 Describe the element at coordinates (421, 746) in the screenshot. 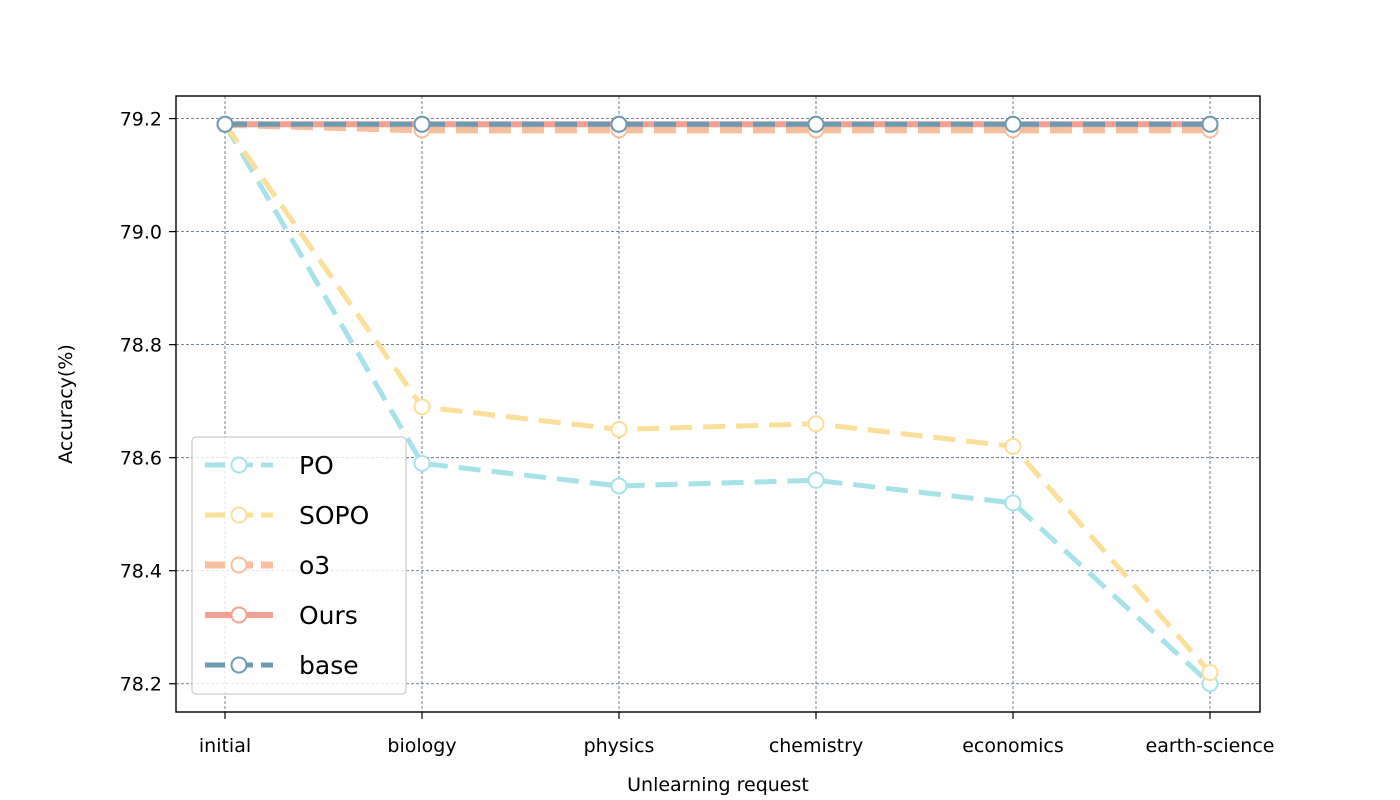

I see `x-tick-label: biology` at that location.